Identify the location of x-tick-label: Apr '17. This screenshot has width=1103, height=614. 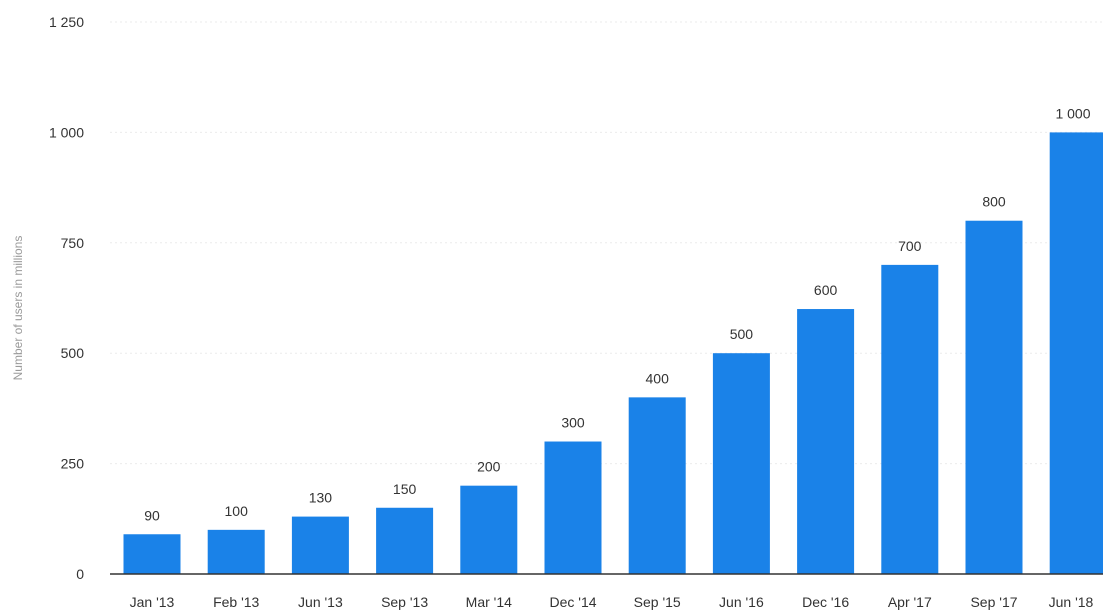
(910, 602).